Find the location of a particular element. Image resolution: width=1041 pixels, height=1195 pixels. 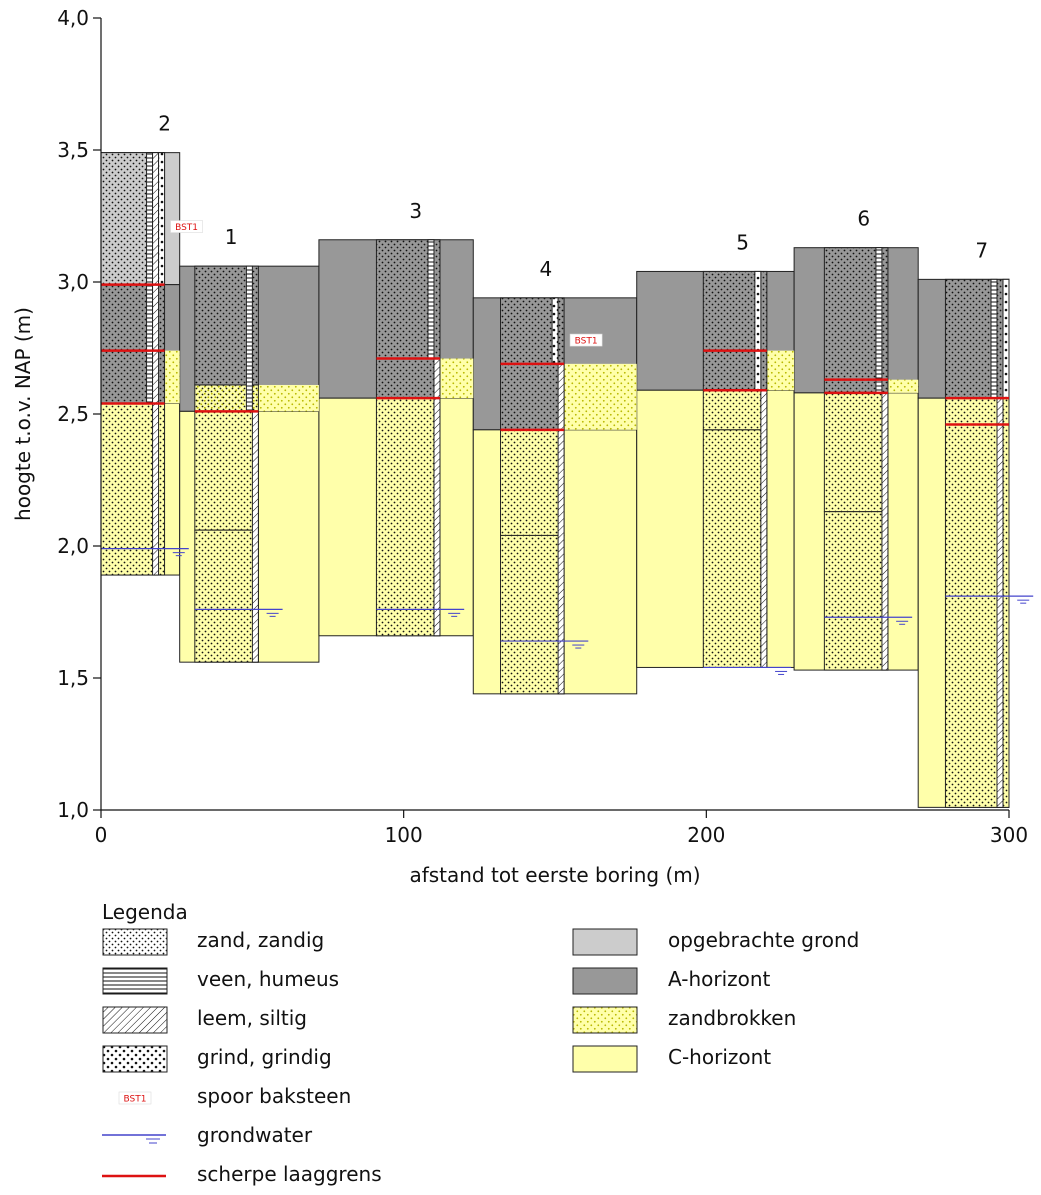

y-tick-label-6: 4,0 is located at coordinates (73, 18).